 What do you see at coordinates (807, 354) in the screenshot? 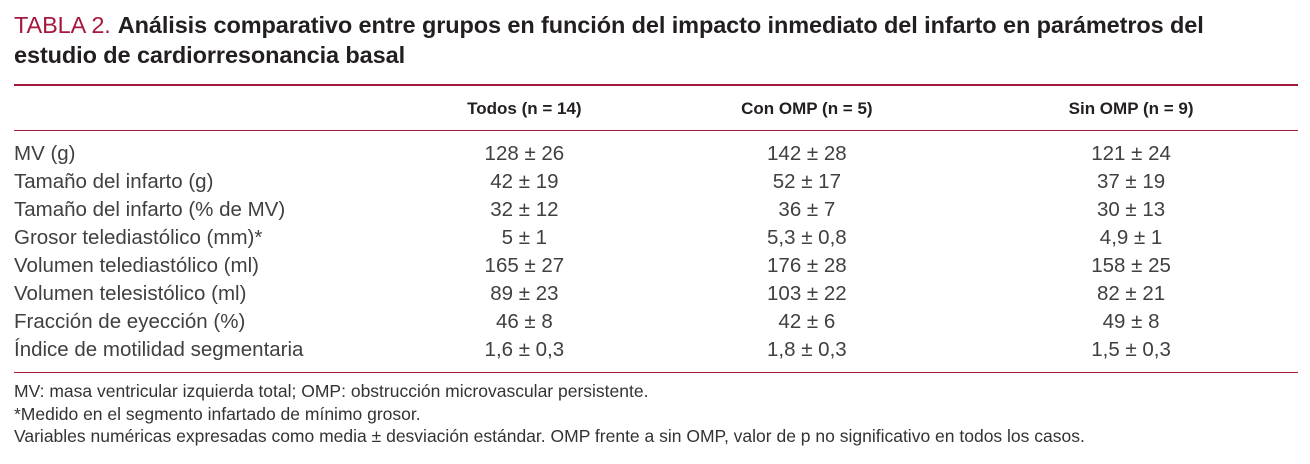
I see `cell-value: 1,8 ± 0,3` at bounding box center [807, 354].